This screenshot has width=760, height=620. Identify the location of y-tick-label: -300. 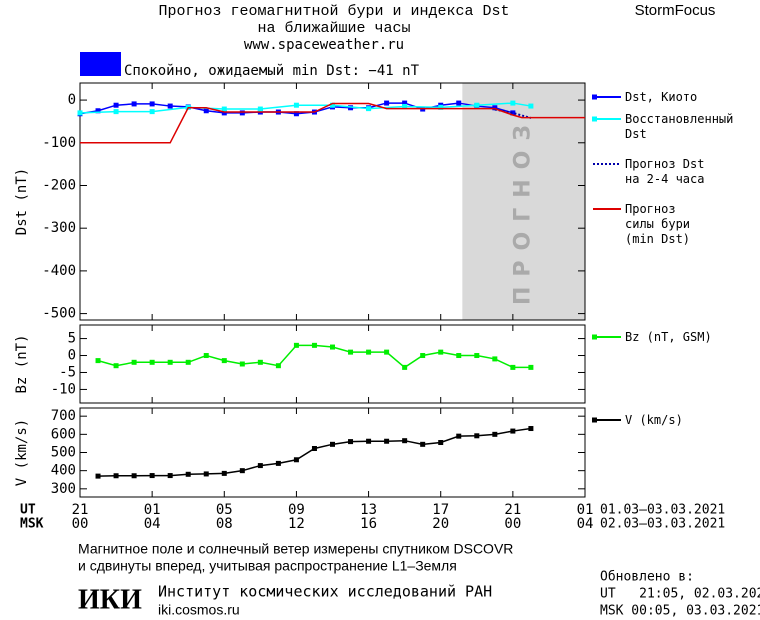
(59, 228).